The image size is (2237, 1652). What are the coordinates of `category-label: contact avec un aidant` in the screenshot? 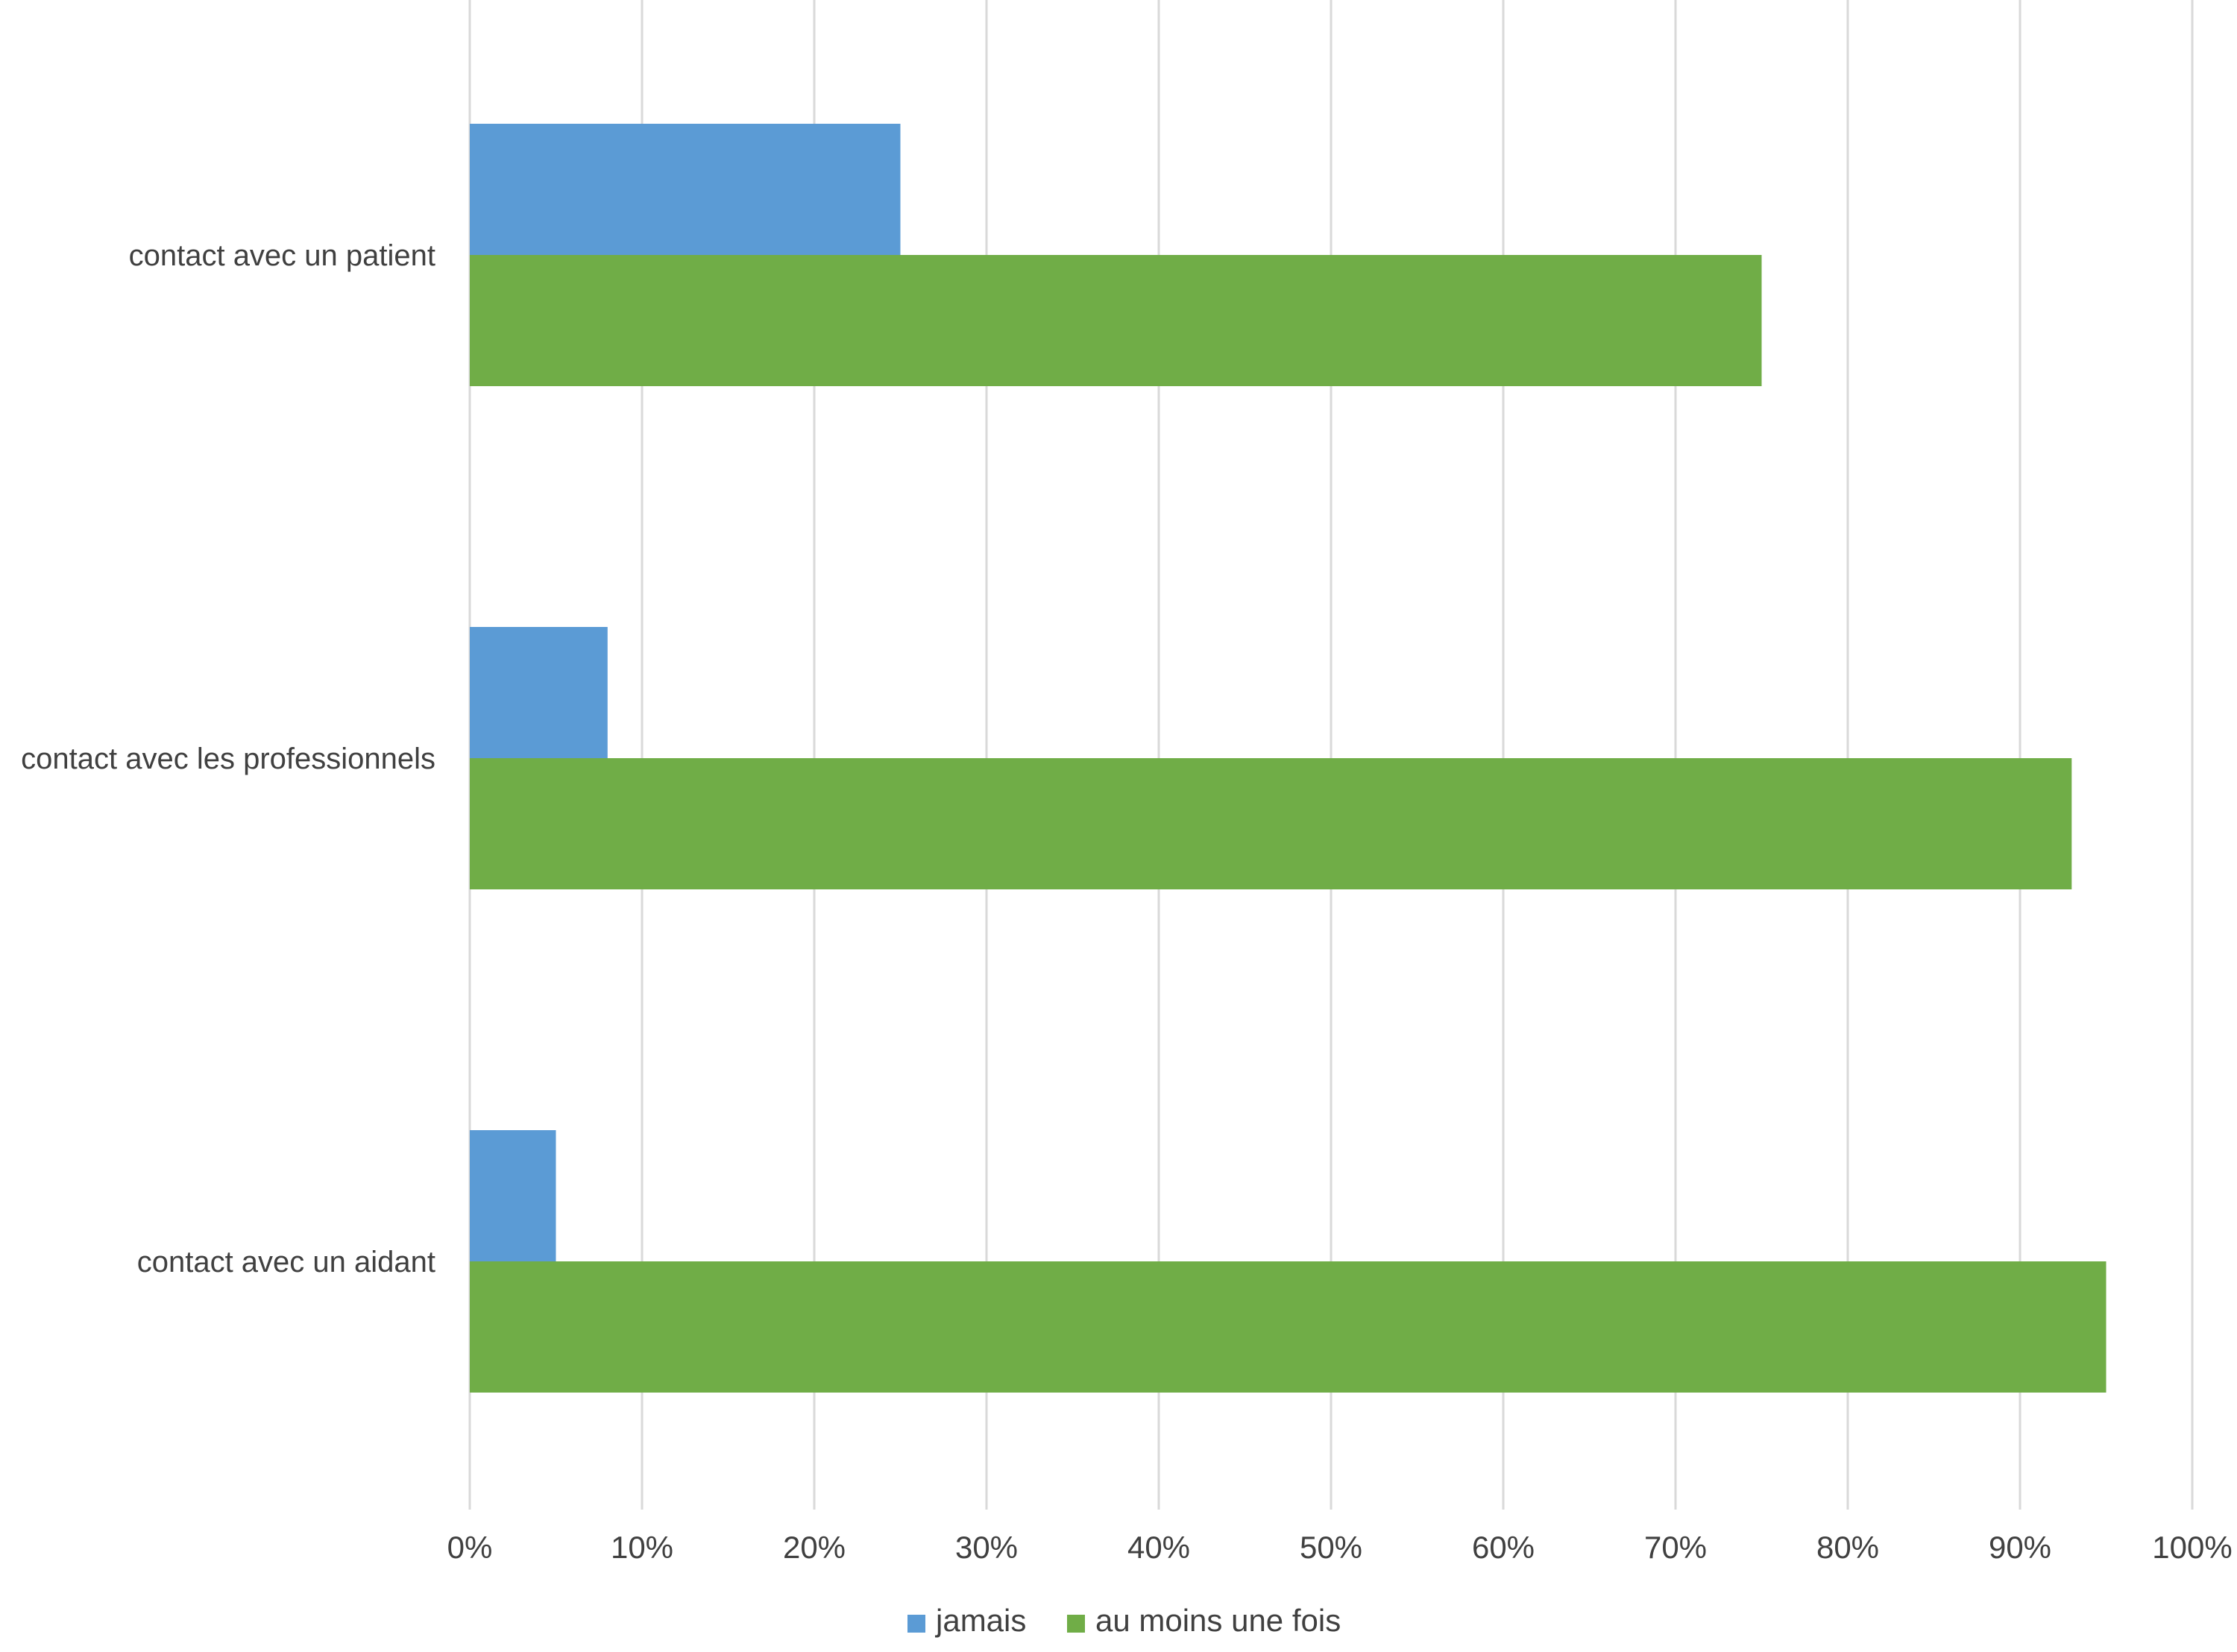 It's located at (286, 1262).